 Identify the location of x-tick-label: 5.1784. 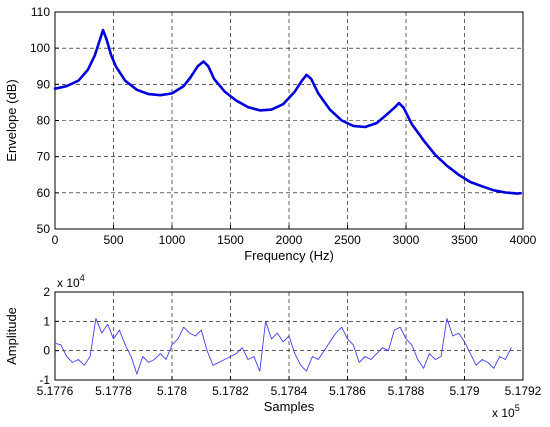
(289, 391).